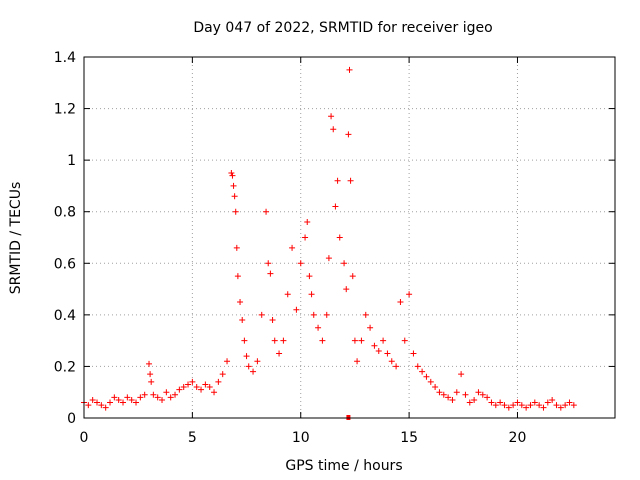 The image size is (640, 480). I want to click on x-axis-label: GPS time / hours, so click(343, 466).